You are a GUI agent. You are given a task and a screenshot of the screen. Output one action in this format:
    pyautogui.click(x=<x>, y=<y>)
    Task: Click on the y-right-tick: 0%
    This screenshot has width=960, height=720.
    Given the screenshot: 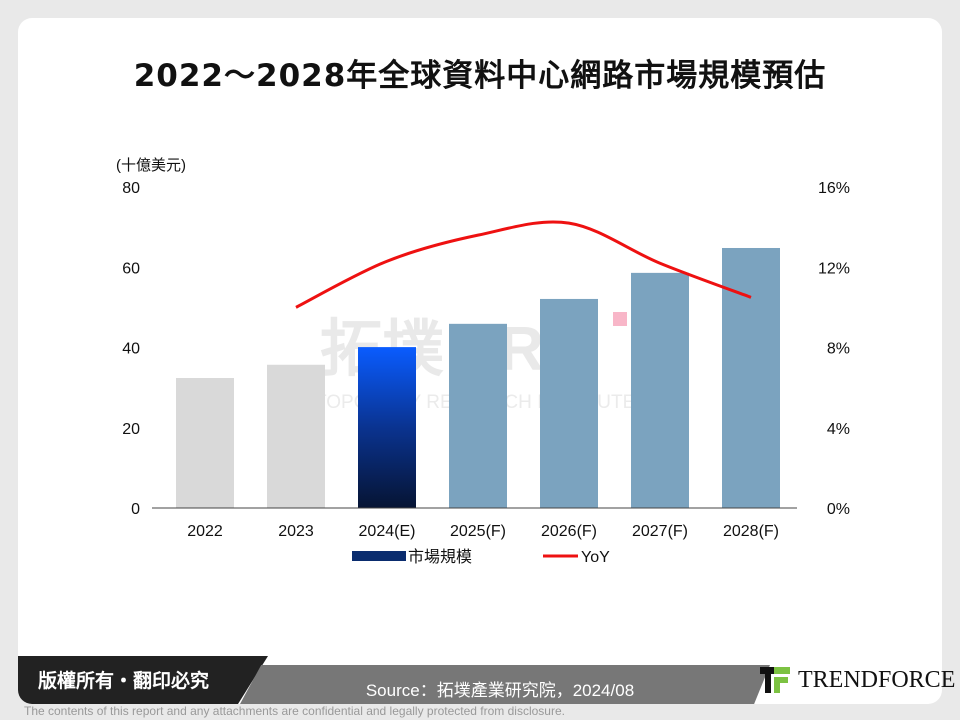 What is the action you would take?
    pyautogui.click(x=838, y=509)
    